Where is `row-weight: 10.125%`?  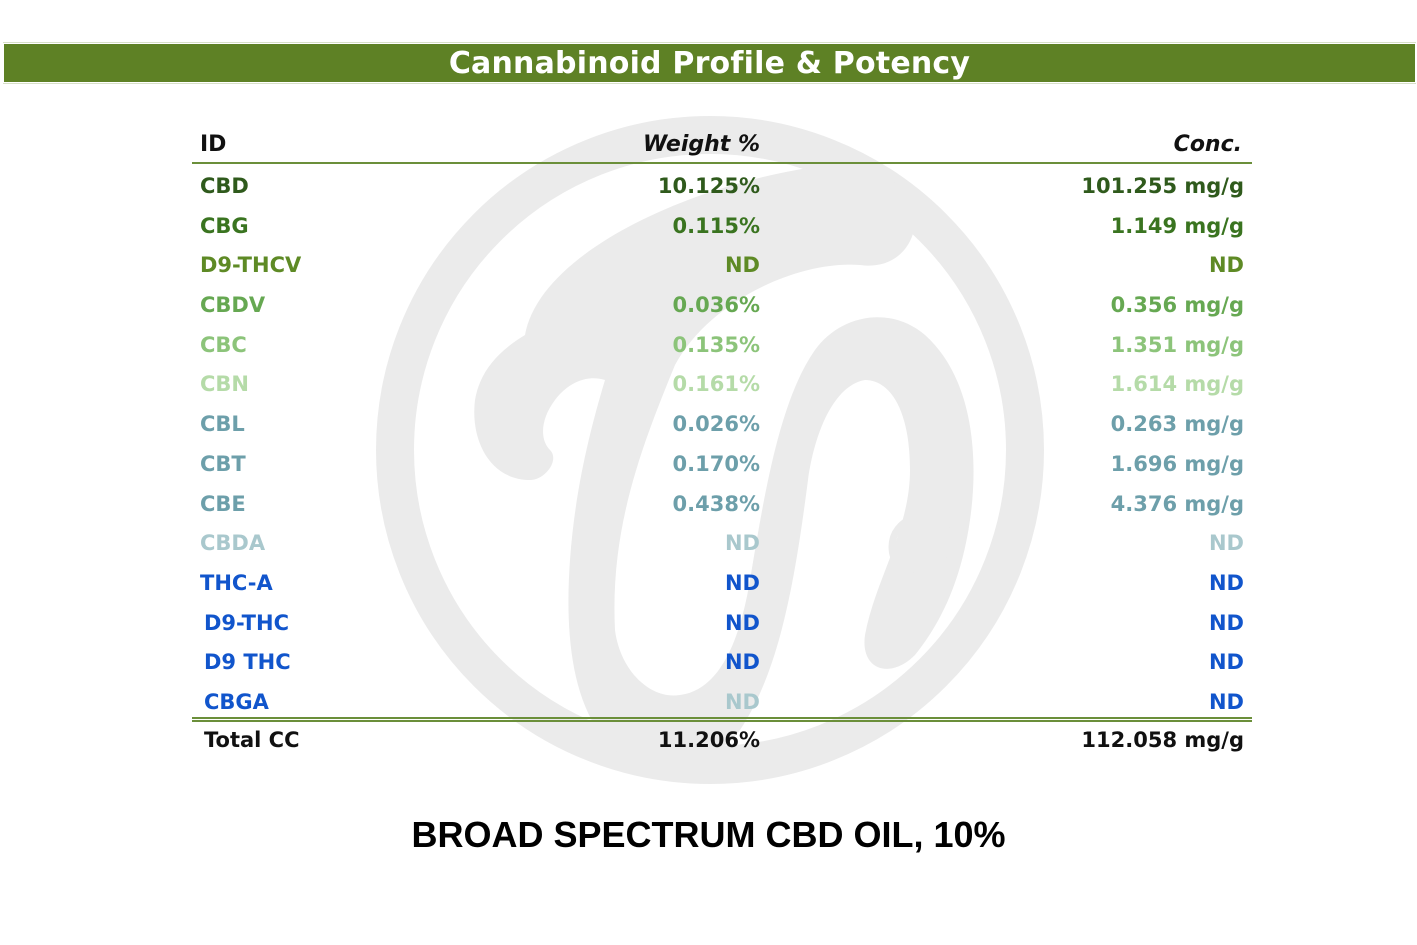 row-weight: 10.125% is located at coordinates (708, 186).